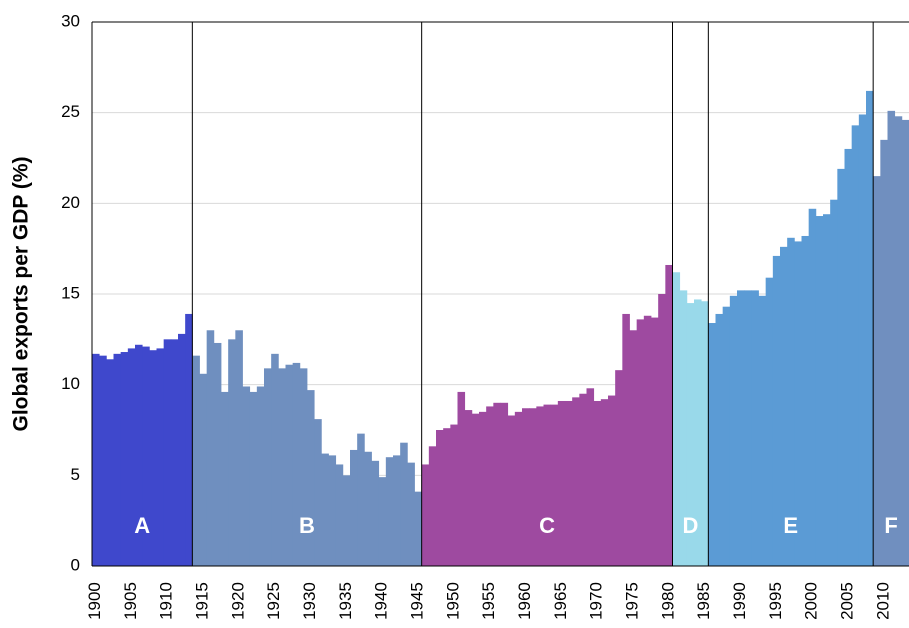 This screenshot has height=628, width=909. What do you see at coordinates (790, 525) in the screenshot?
I see `period-label: E` at bounding box center [790, 525].